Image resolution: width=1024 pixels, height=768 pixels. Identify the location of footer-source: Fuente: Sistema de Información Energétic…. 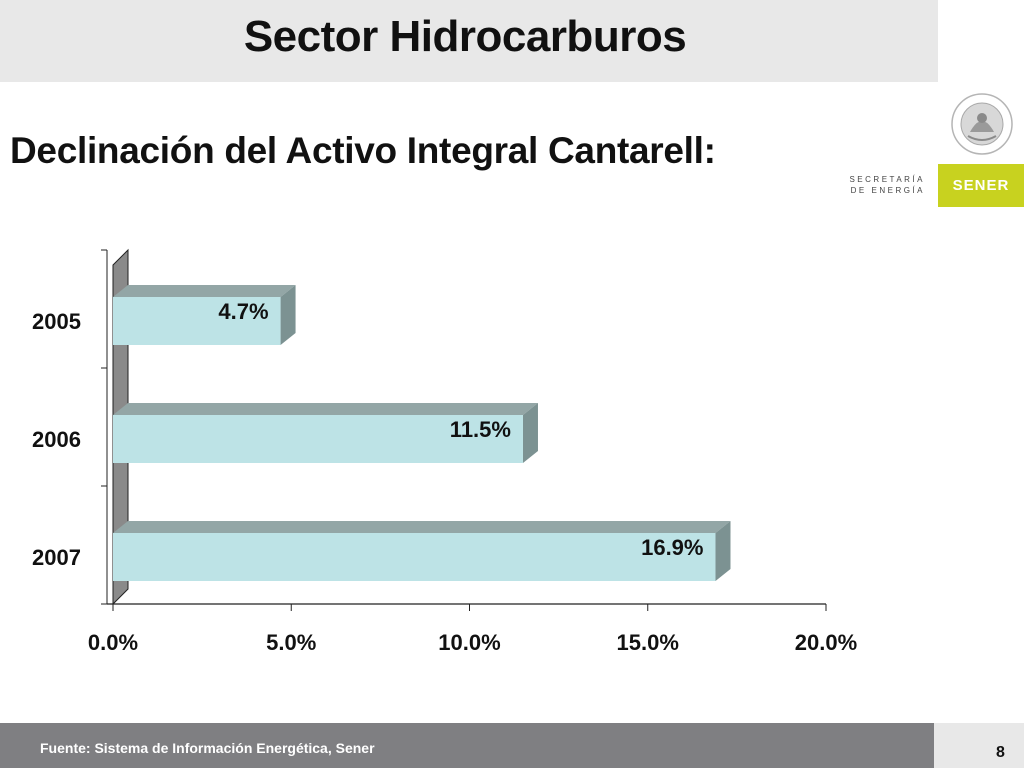
(207, 748).